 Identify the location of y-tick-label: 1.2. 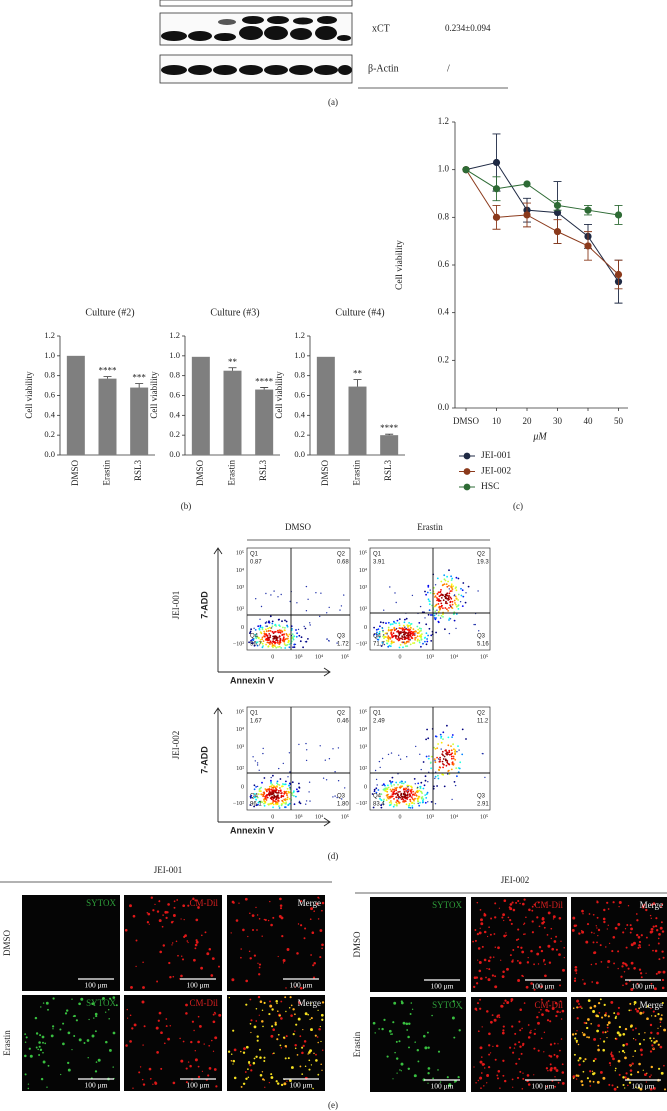
(49, 335).